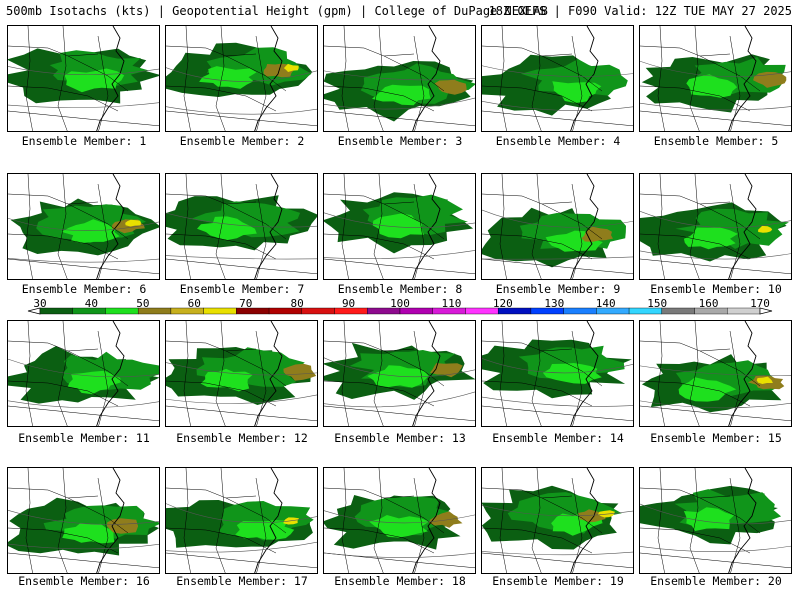  Describe the element at coordinates (558, 581) in the screenshot. I see `ensemble-member-label: Ensemble Member: 19` at that location.